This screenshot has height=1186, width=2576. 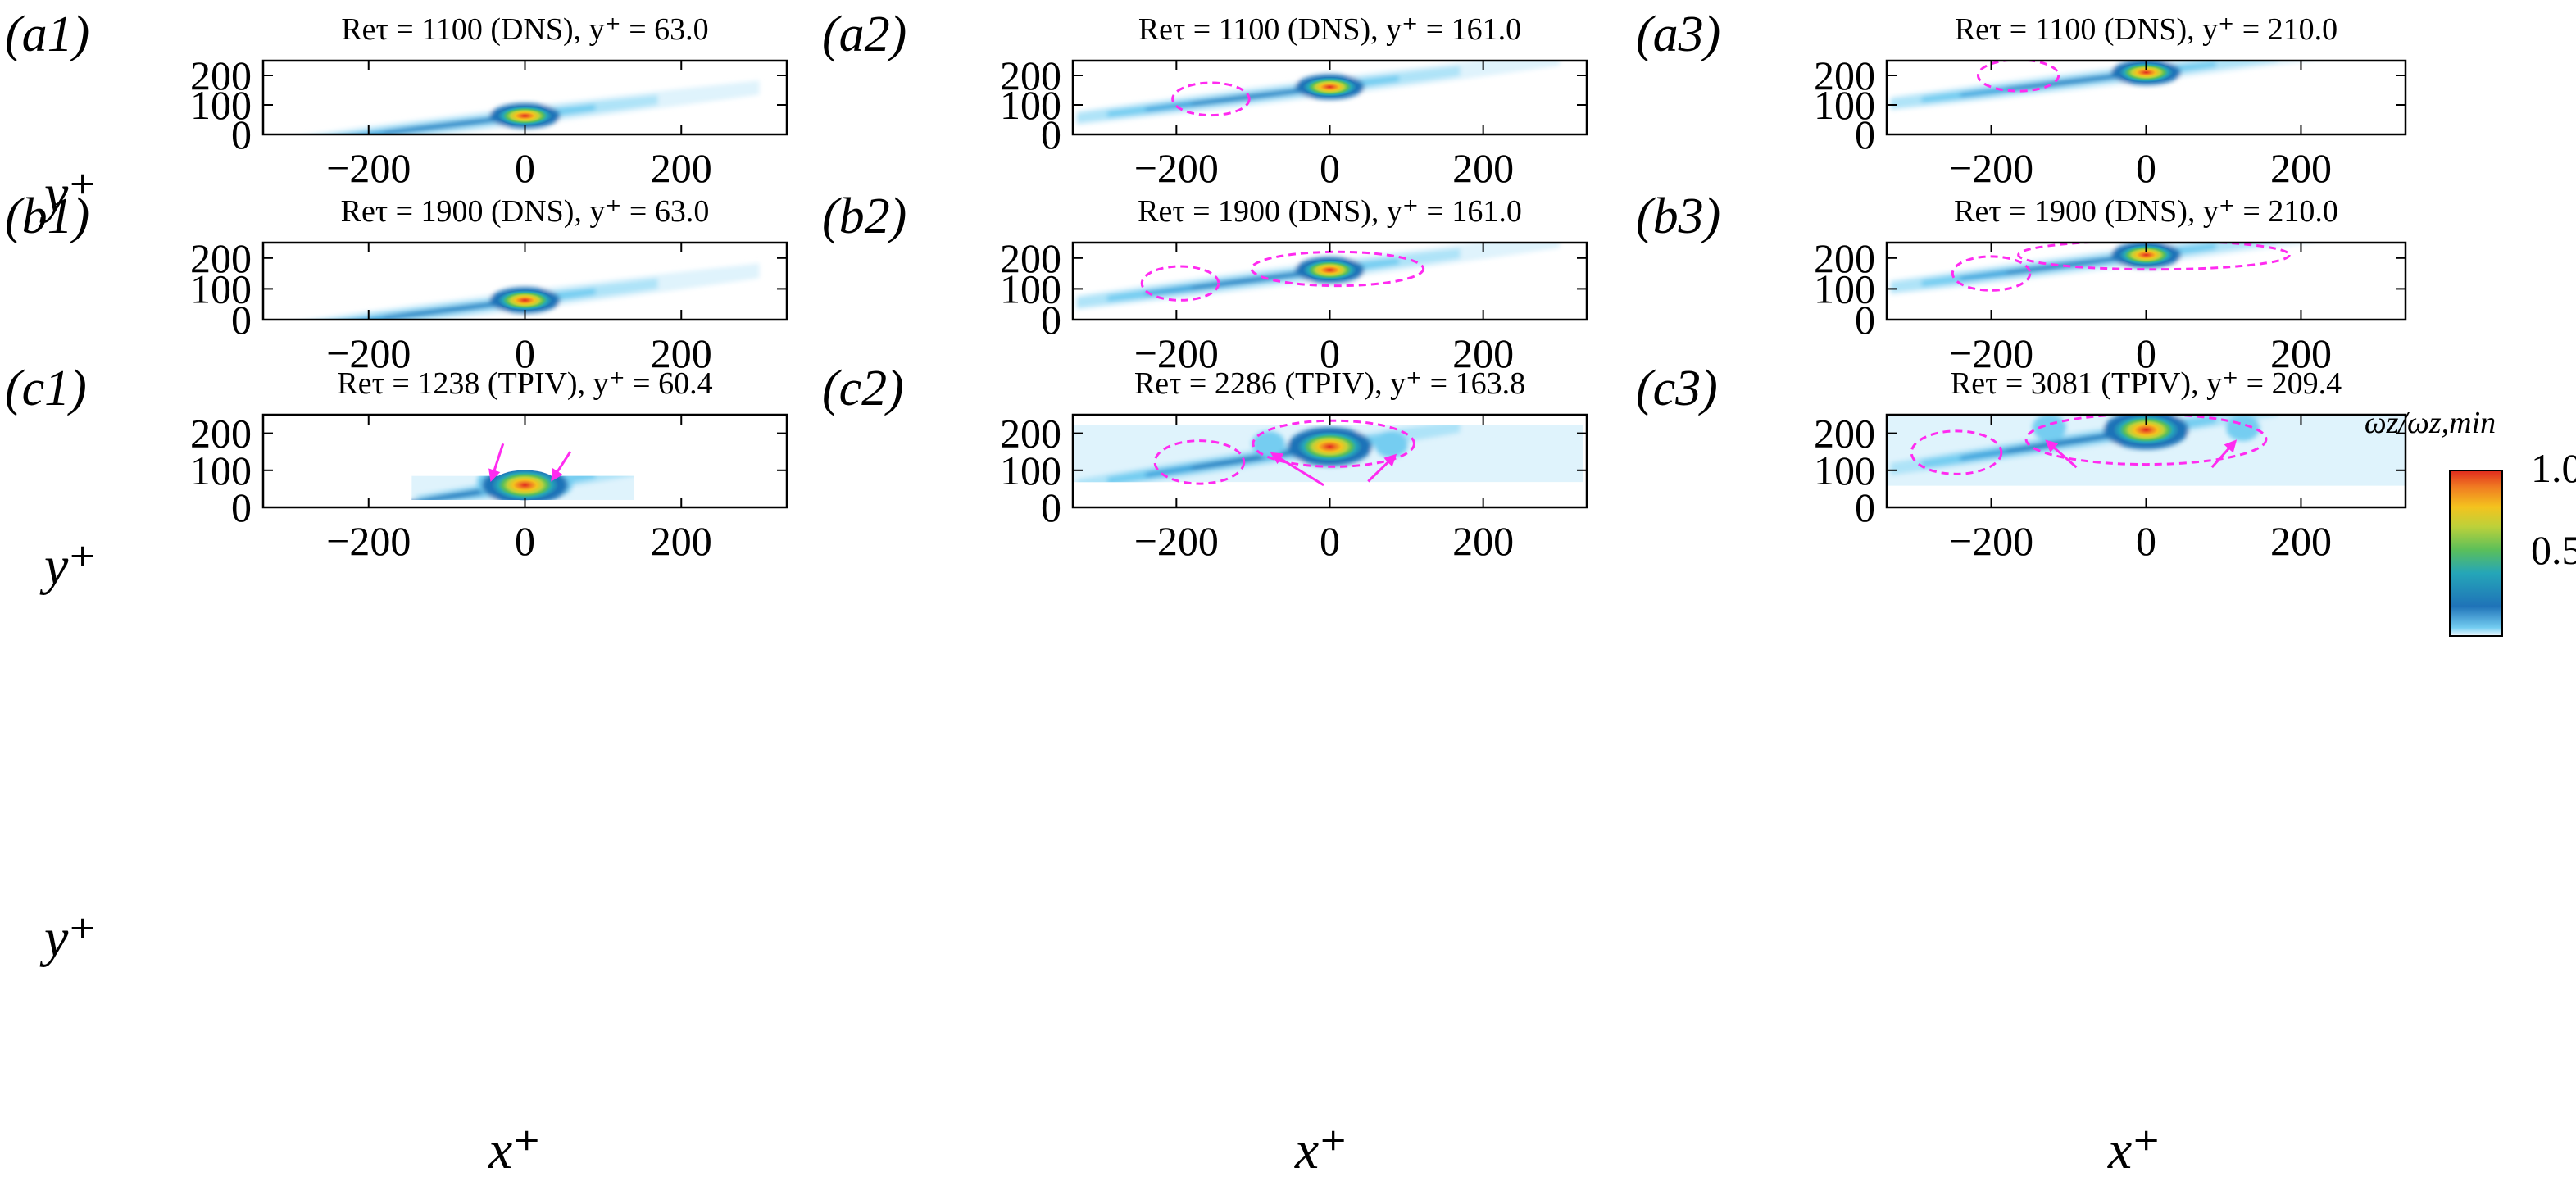 What do you see at coordinates (525, 461) in the screenshot?
I see `heatmap-c1` at bounding box center [525, 461].